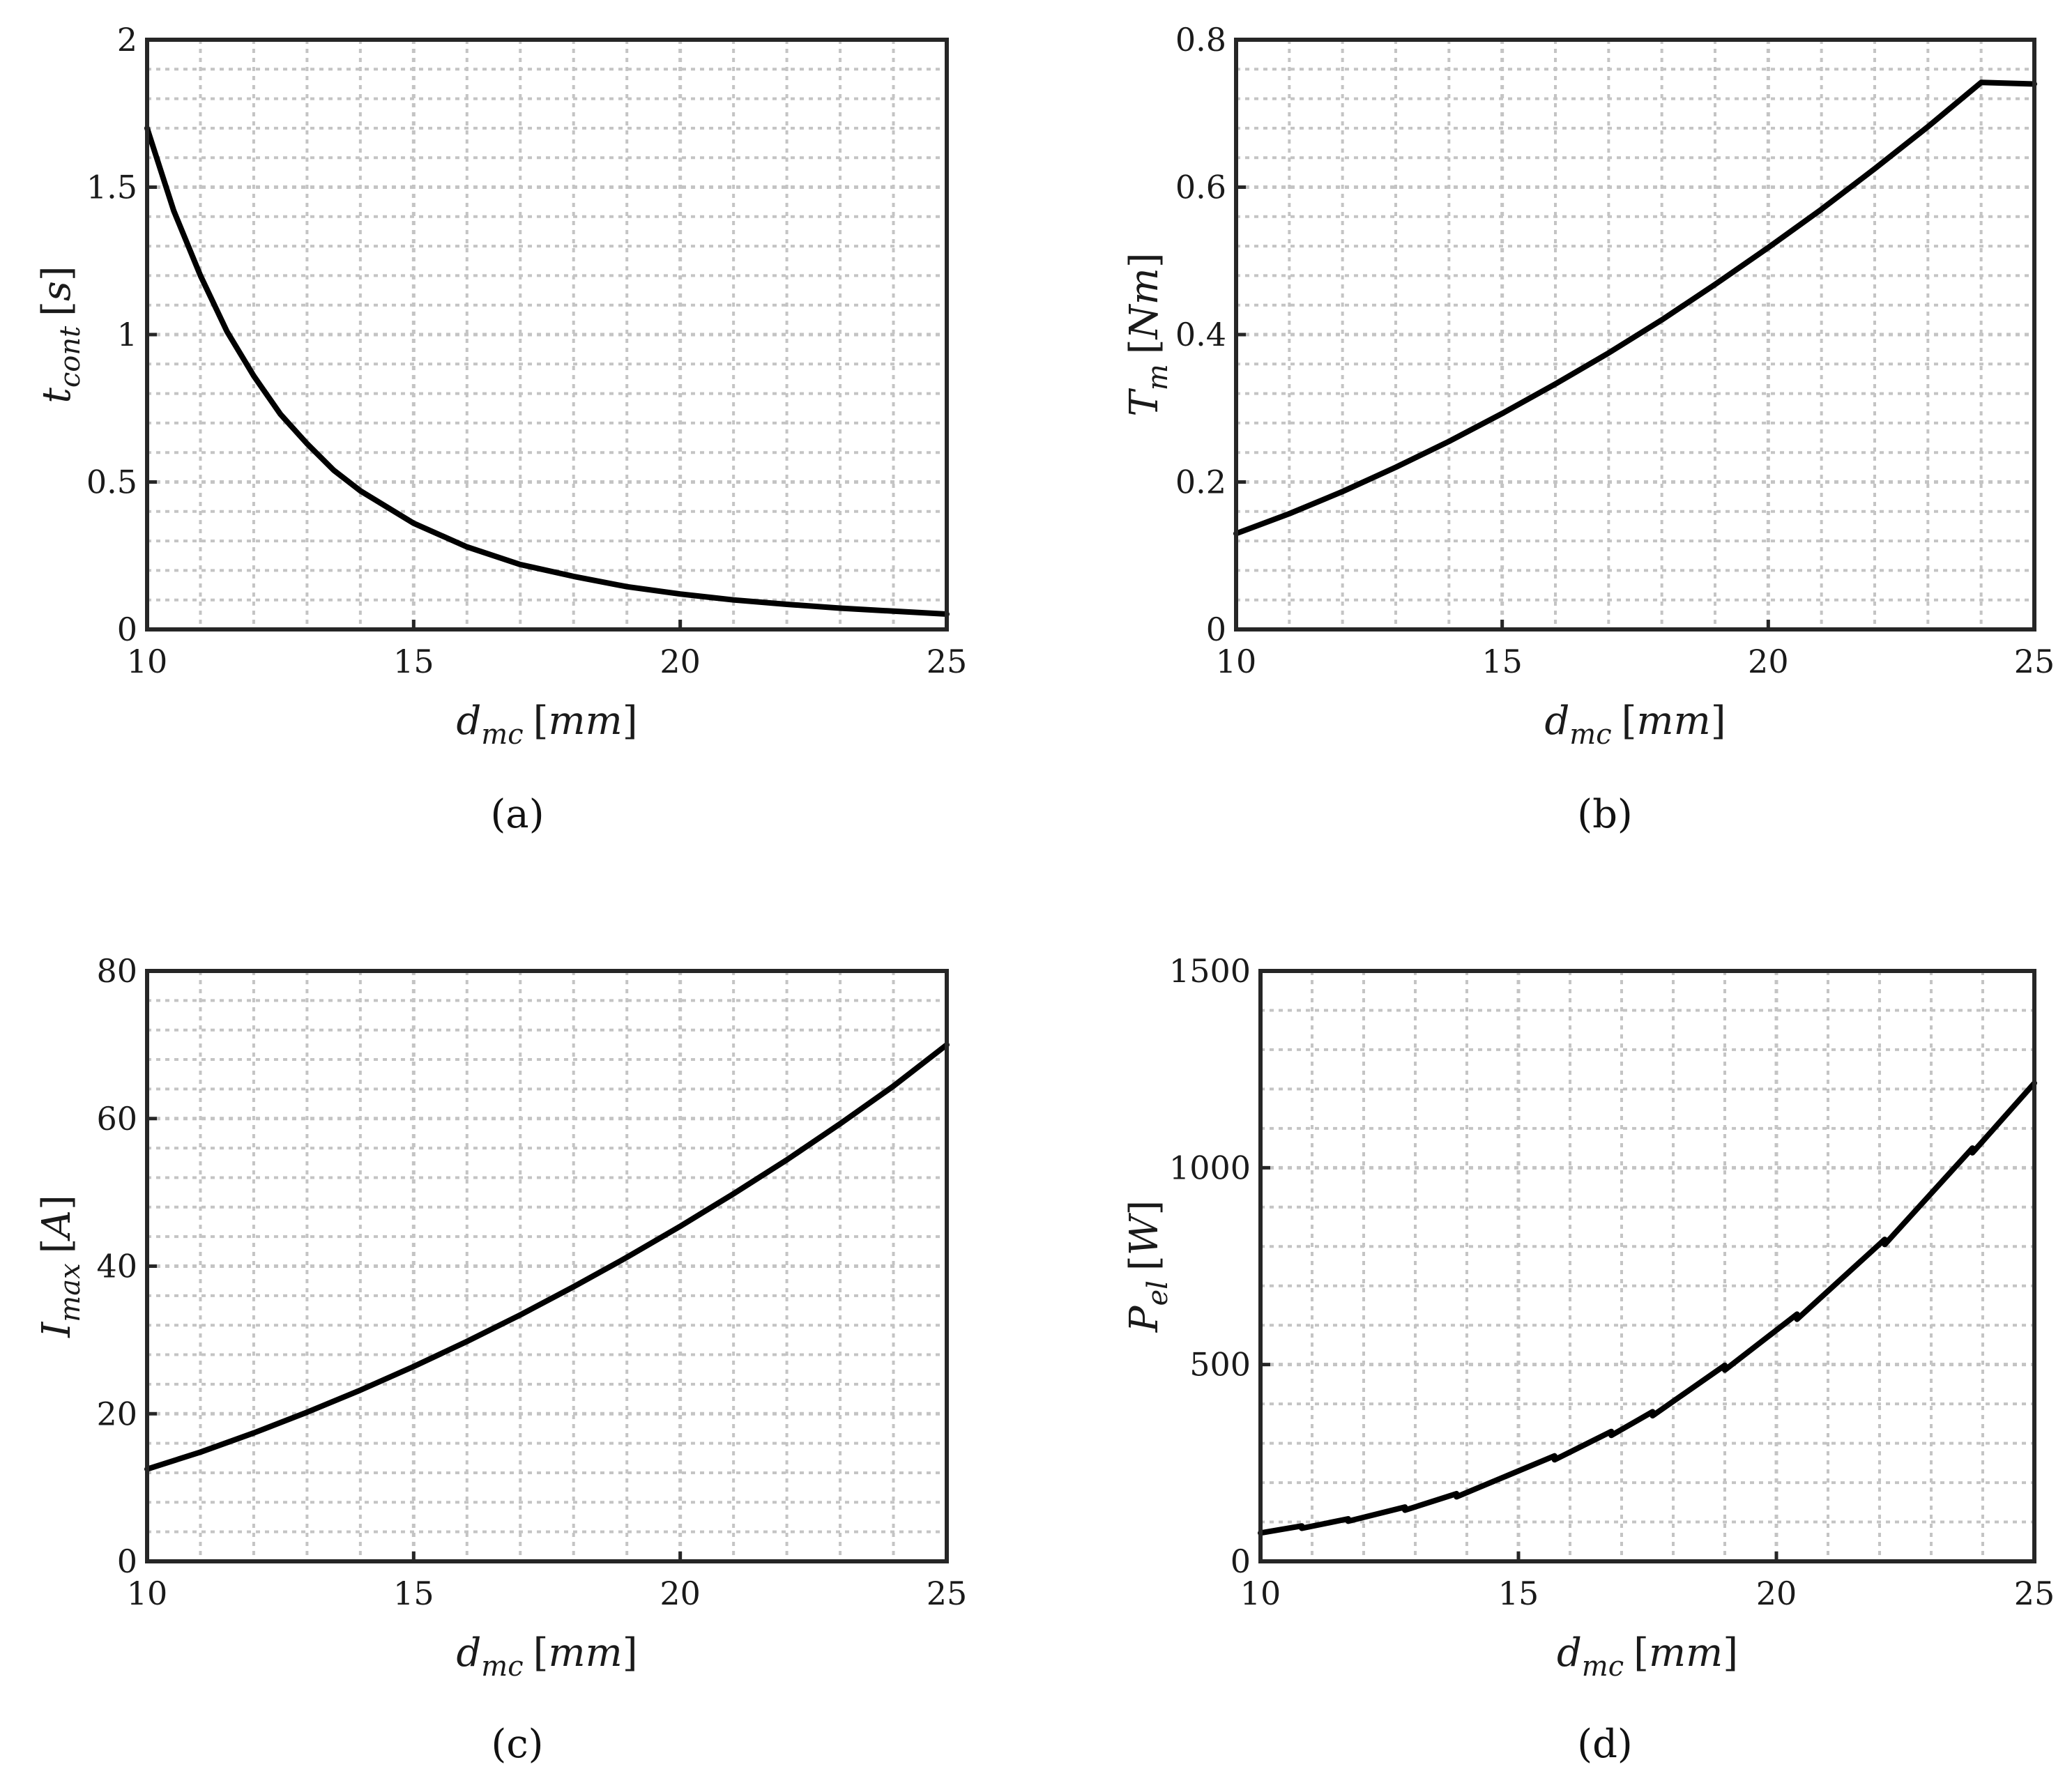 The width and height of the screenshot is (2072, 1783). What do you see at coordinates (1158, 377) in the screenshot?
I see `y-axis-subscript: m` at bounding box center [1158, 377].